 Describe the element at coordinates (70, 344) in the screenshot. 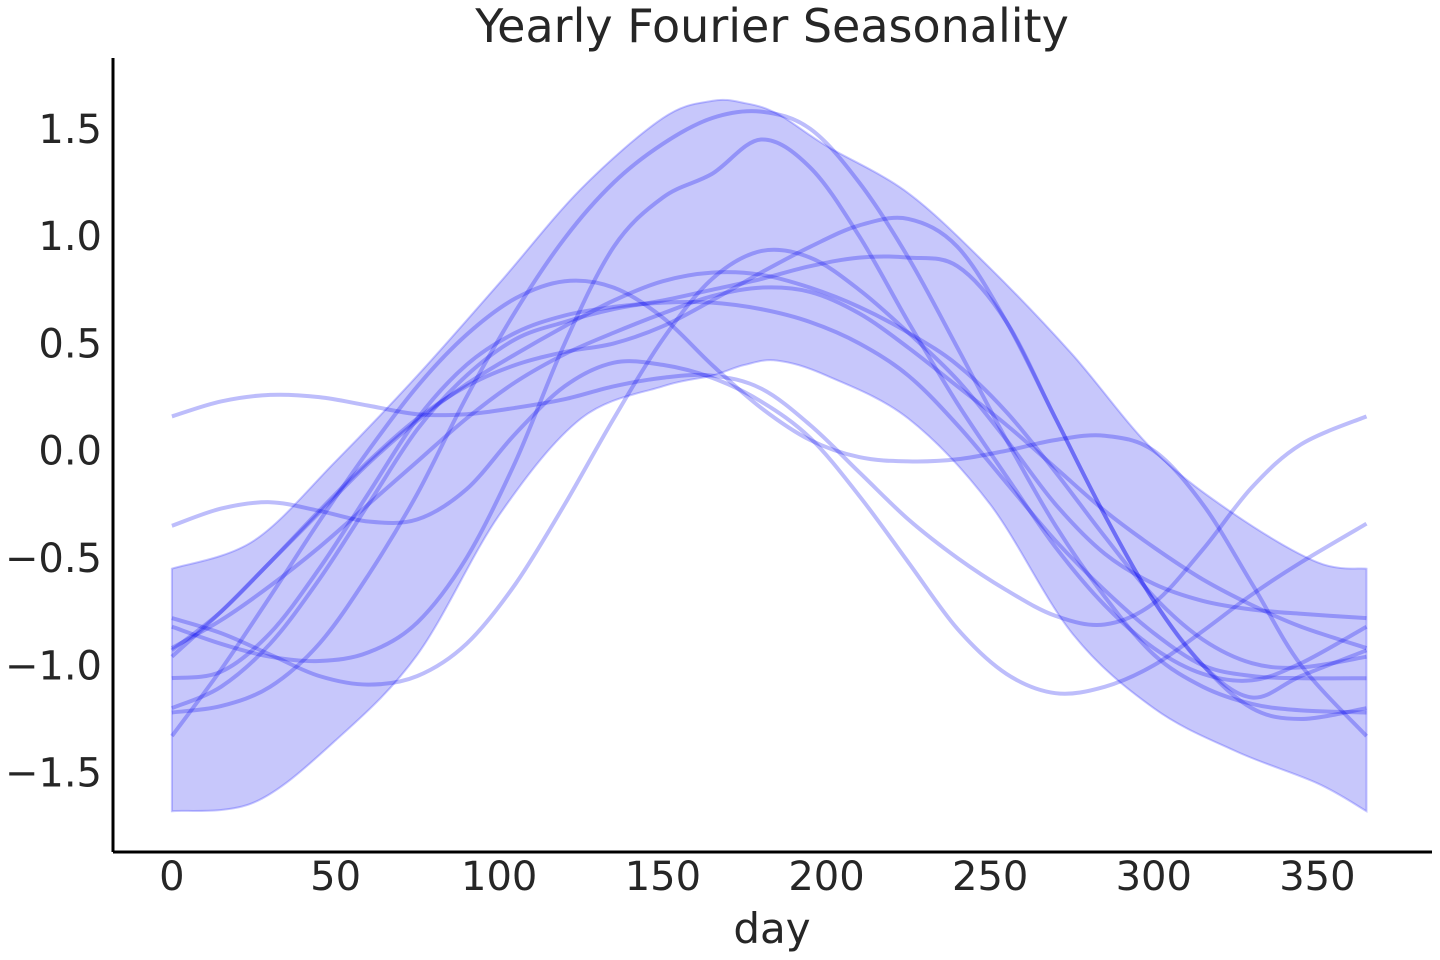

I see `y-tick-label: 0.5` at that location.